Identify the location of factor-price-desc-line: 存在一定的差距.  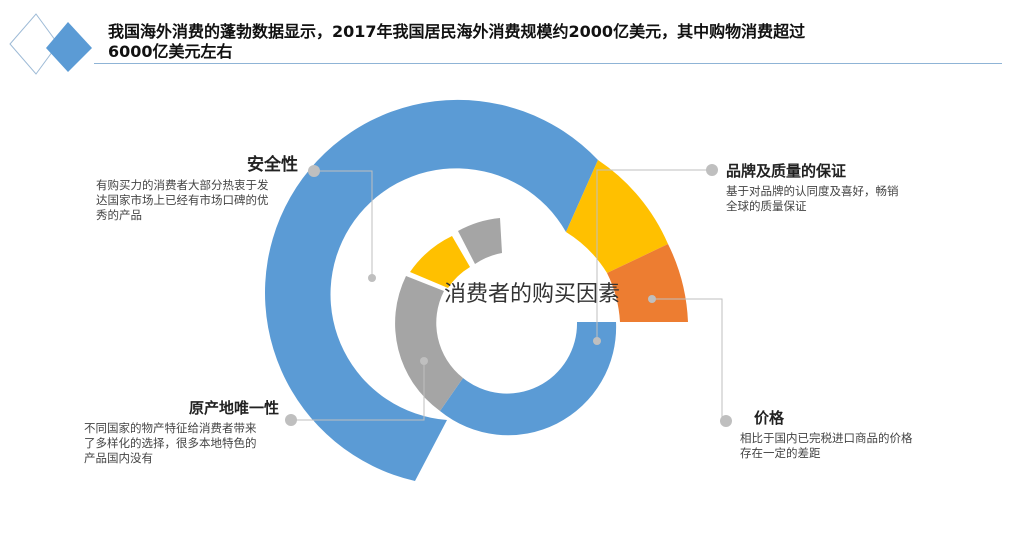
(780, 453).